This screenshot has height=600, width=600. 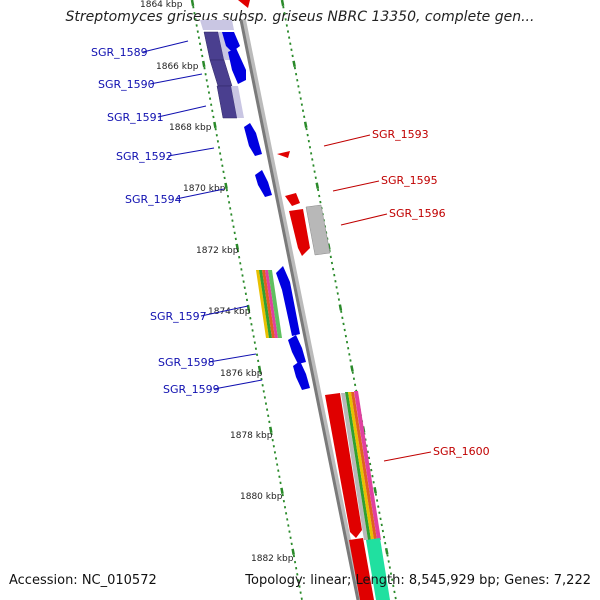 What do you see at coordinates (231, 42) in the screenshot?
I see `gene-sgr-1589-arrow` at bounding box center [231, 42].